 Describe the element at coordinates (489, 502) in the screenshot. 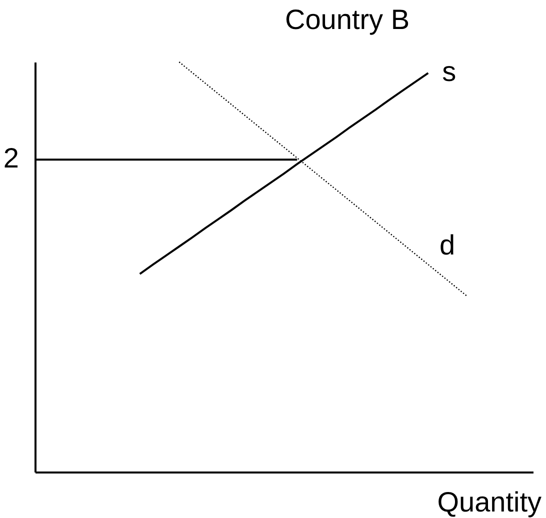

I see `x-axis-title: Quantity` at that location.